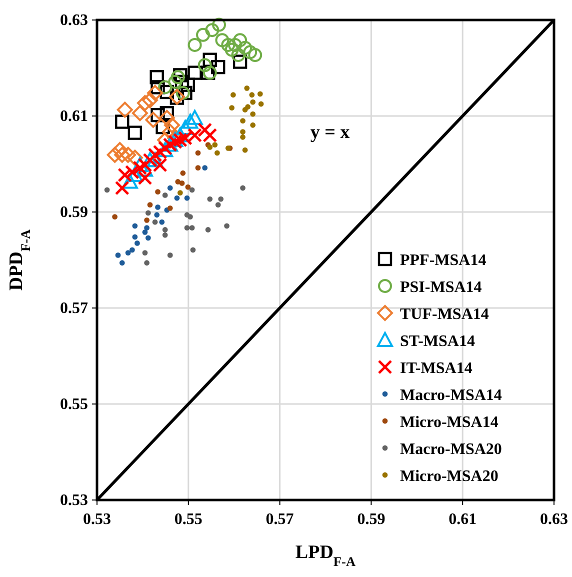 Image resolution: width=572 pixels, height=577 pixels. I want to click on y-tick-label: 0.55, so click(74, 404).